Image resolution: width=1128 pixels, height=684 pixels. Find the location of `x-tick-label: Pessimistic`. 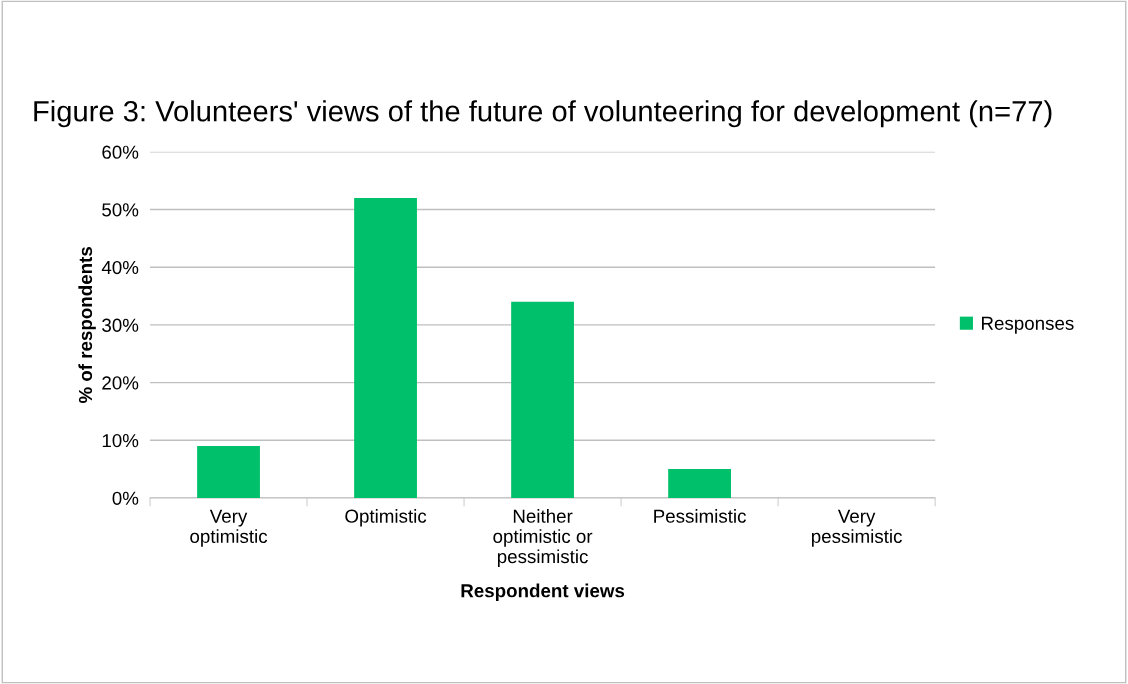

x-tick-label: Pessimistic is located at coordinates (700, 516).